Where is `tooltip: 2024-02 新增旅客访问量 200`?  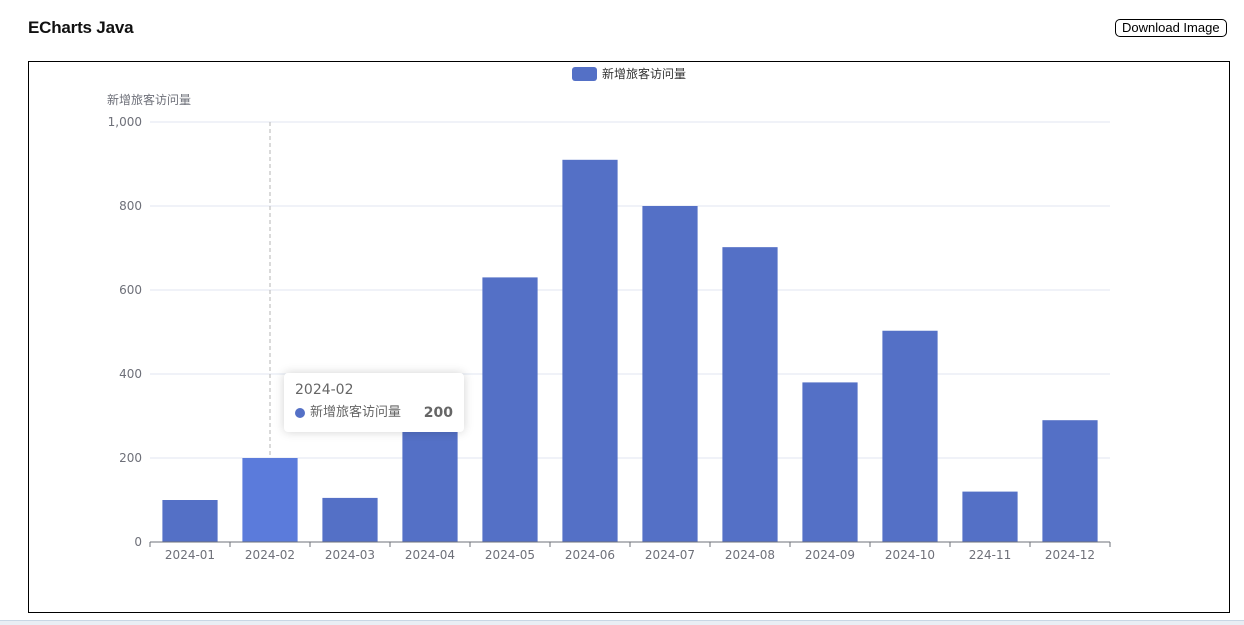
tooltip: 2024-02 新增旅客访问量 200 is located at coordinates (374, 402).